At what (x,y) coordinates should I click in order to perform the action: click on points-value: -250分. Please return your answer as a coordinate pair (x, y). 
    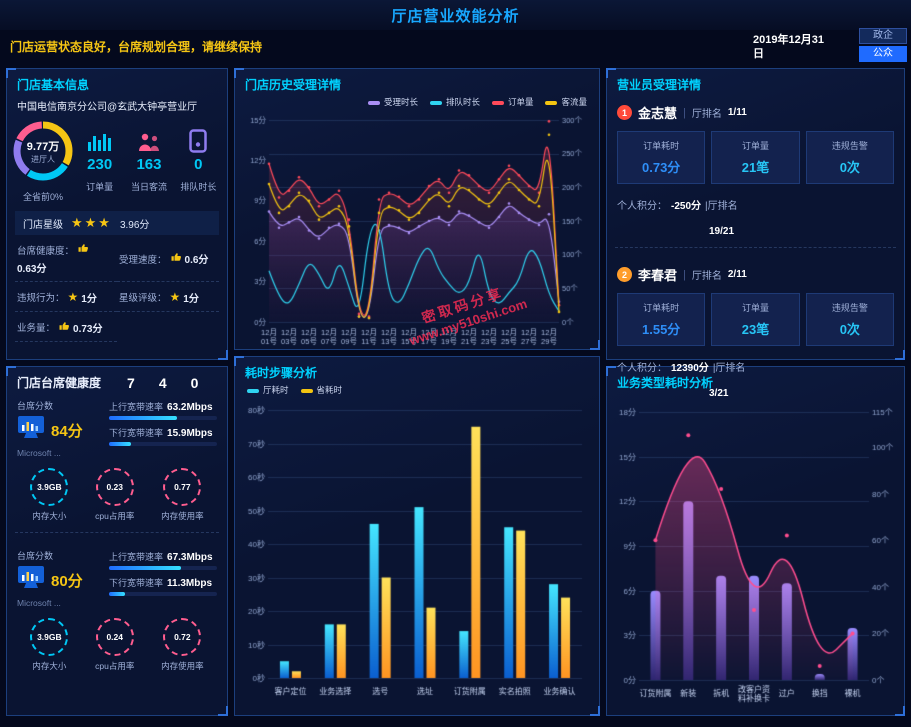
    Looking at the image, I should click on (686, 206).